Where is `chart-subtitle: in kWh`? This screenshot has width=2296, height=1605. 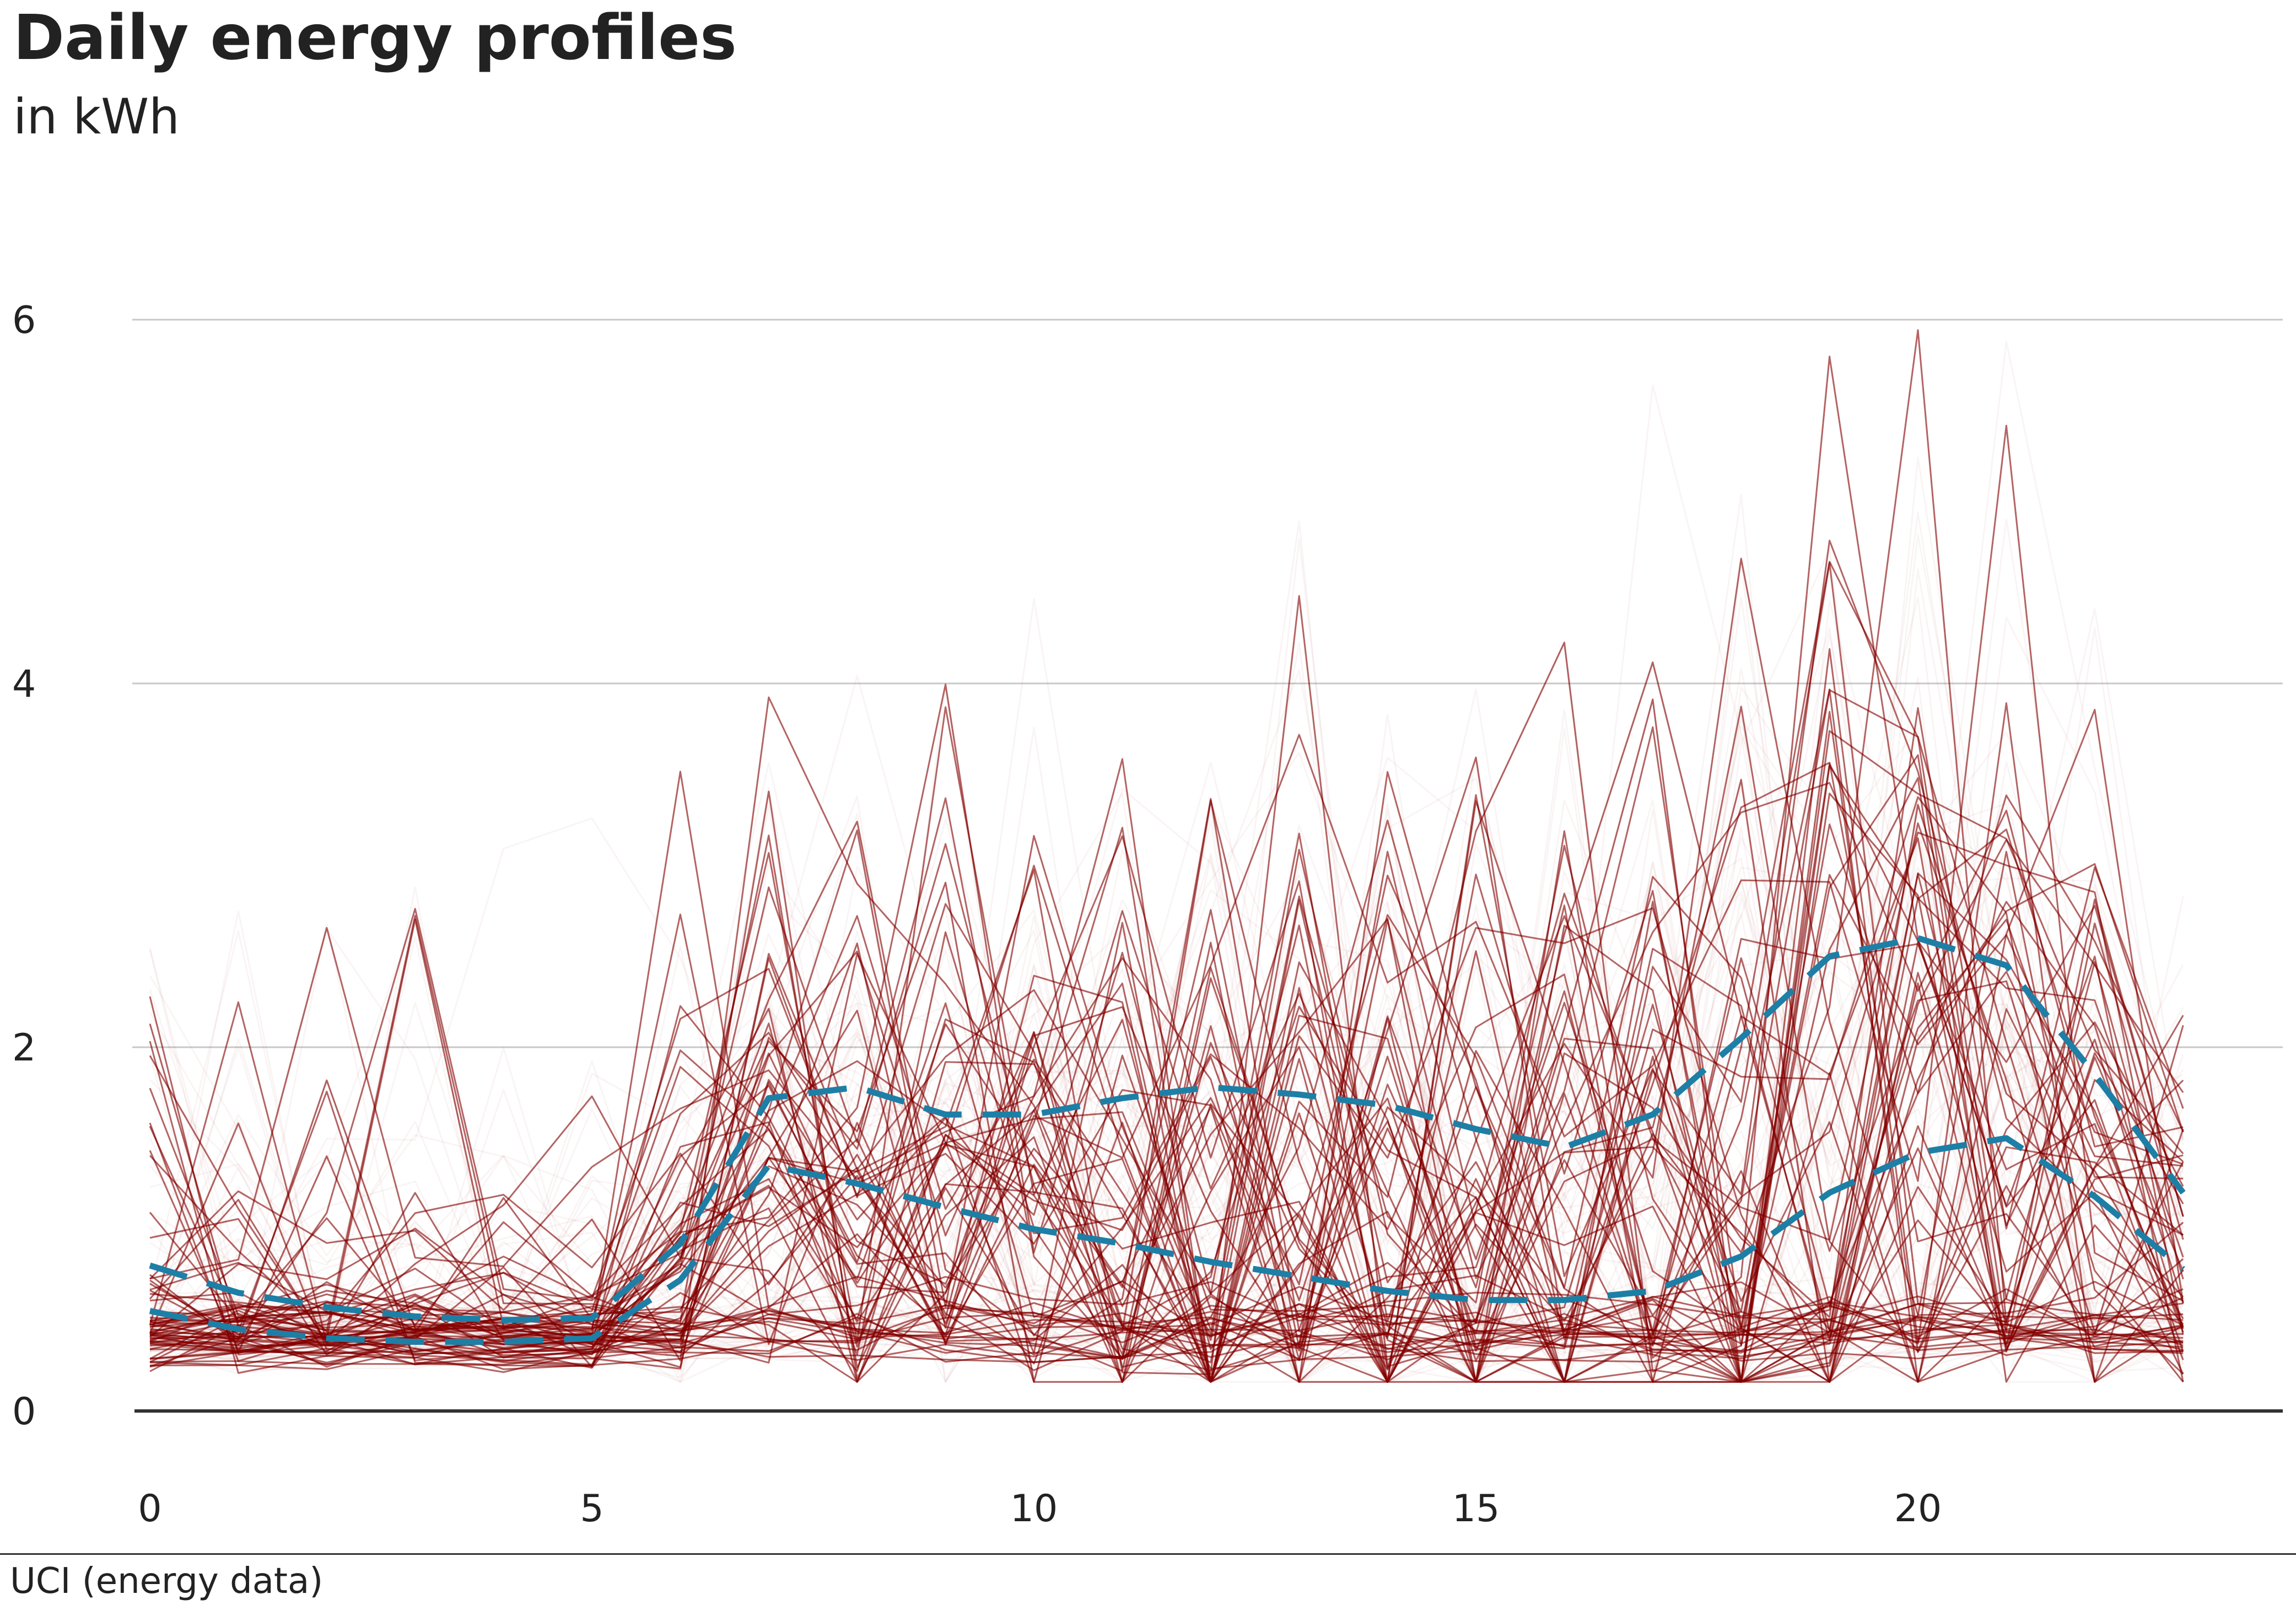
chart-subtitle: in kWh is located at coordinates (97, 117).